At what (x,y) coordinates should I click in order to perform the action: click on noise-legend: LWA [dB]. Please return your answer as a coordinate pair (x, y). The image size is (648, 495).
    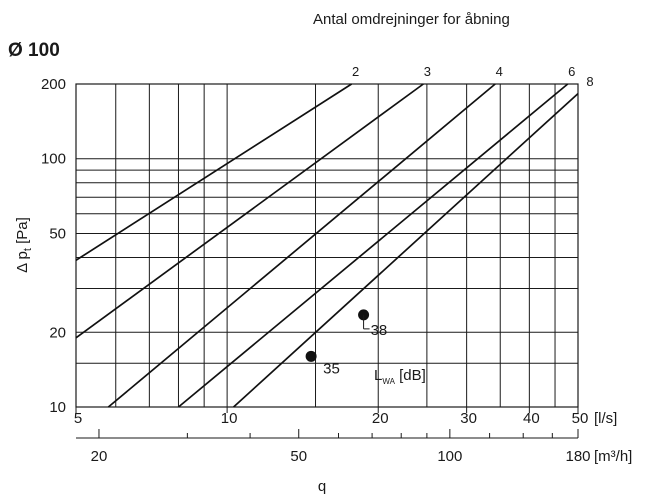
    Looking at the image, I should click on (400, 376).